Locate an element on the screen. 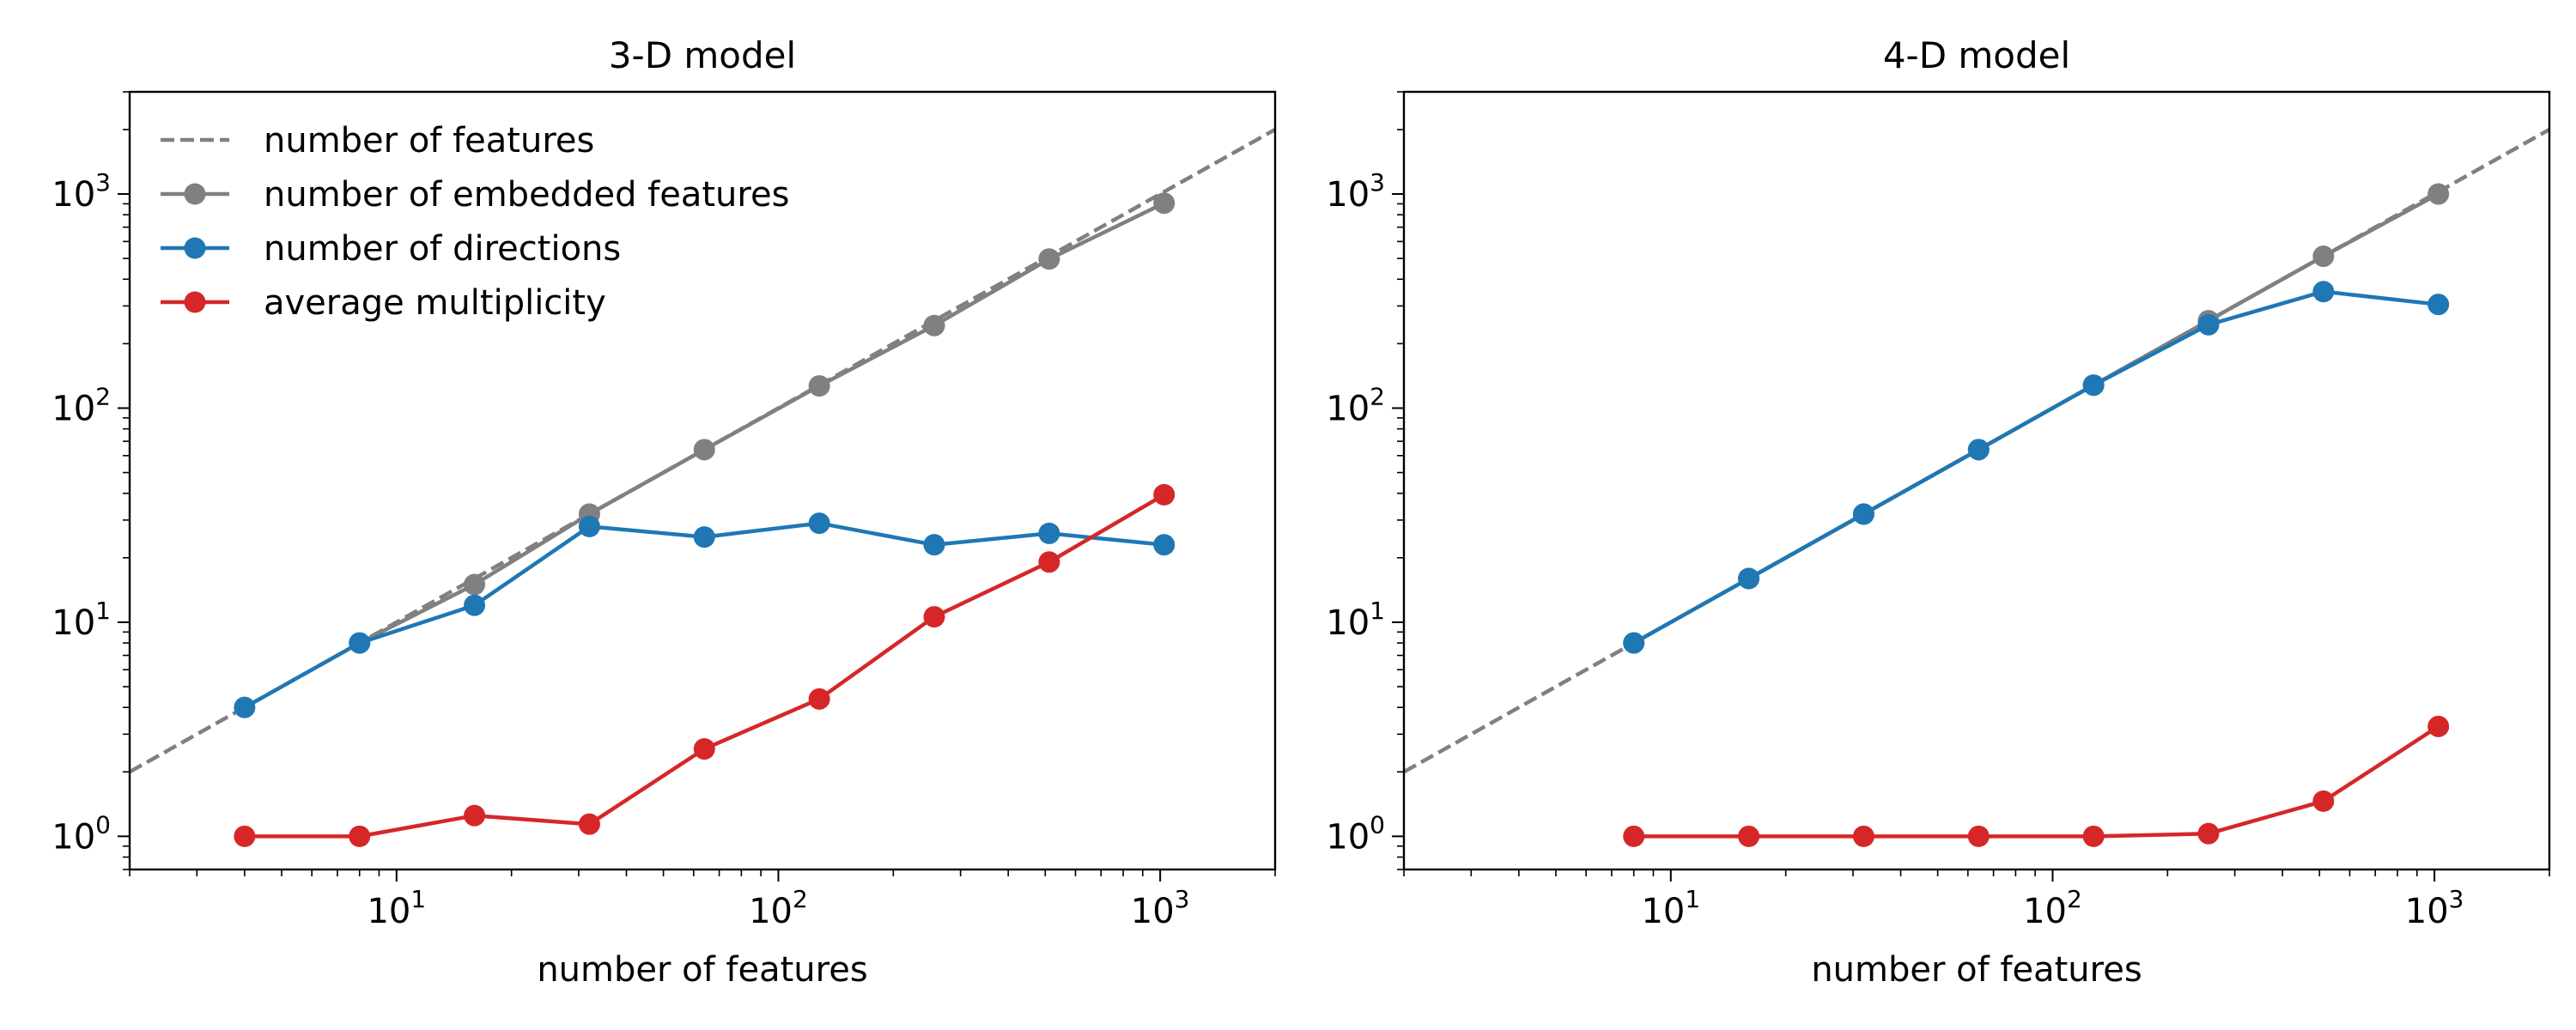 Image resolution: width=2576 pixels, height=1030 pixels. x-tick-label: 10³ is located at coordinates (2434, 908).